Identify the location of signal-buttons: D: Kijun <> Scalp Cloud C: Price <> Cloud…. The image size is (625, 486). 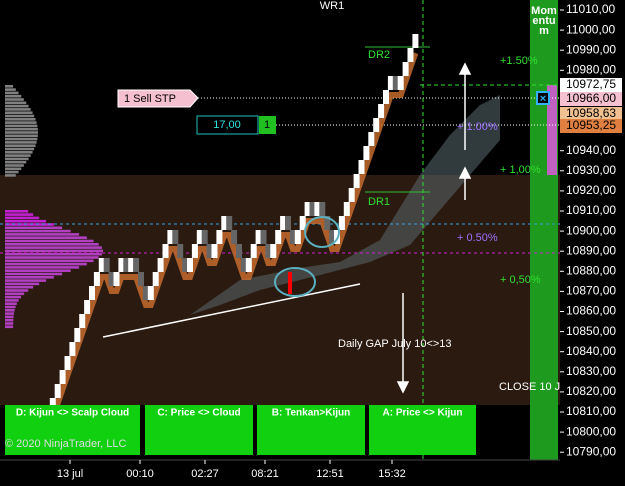
(240, 430).